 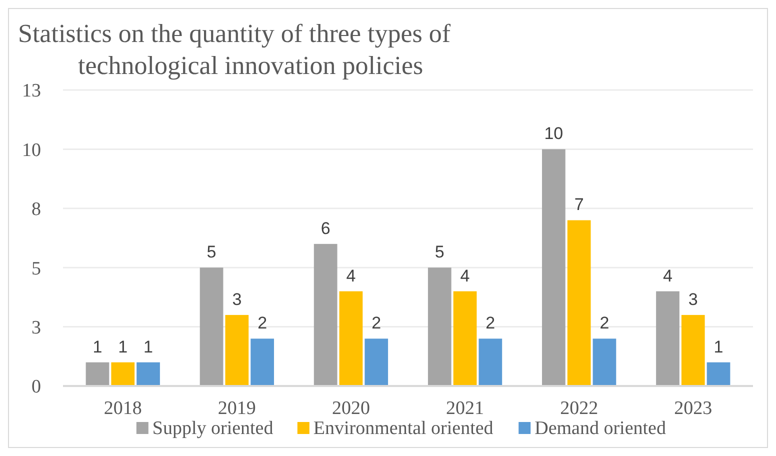 I want to click on y-tick-label: 5, so click(x=36, y=269).